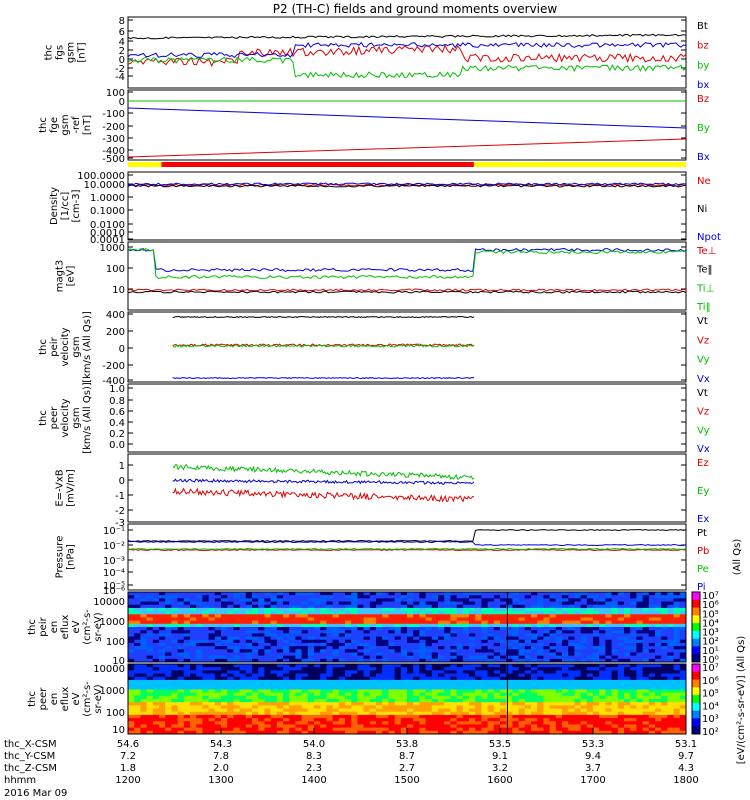 This screenshot has width=750, height=800. What do you see at coordinates (113, 366) in the screenshot?
I see `y-tick-label: -200` at bounding box center [113, 366].